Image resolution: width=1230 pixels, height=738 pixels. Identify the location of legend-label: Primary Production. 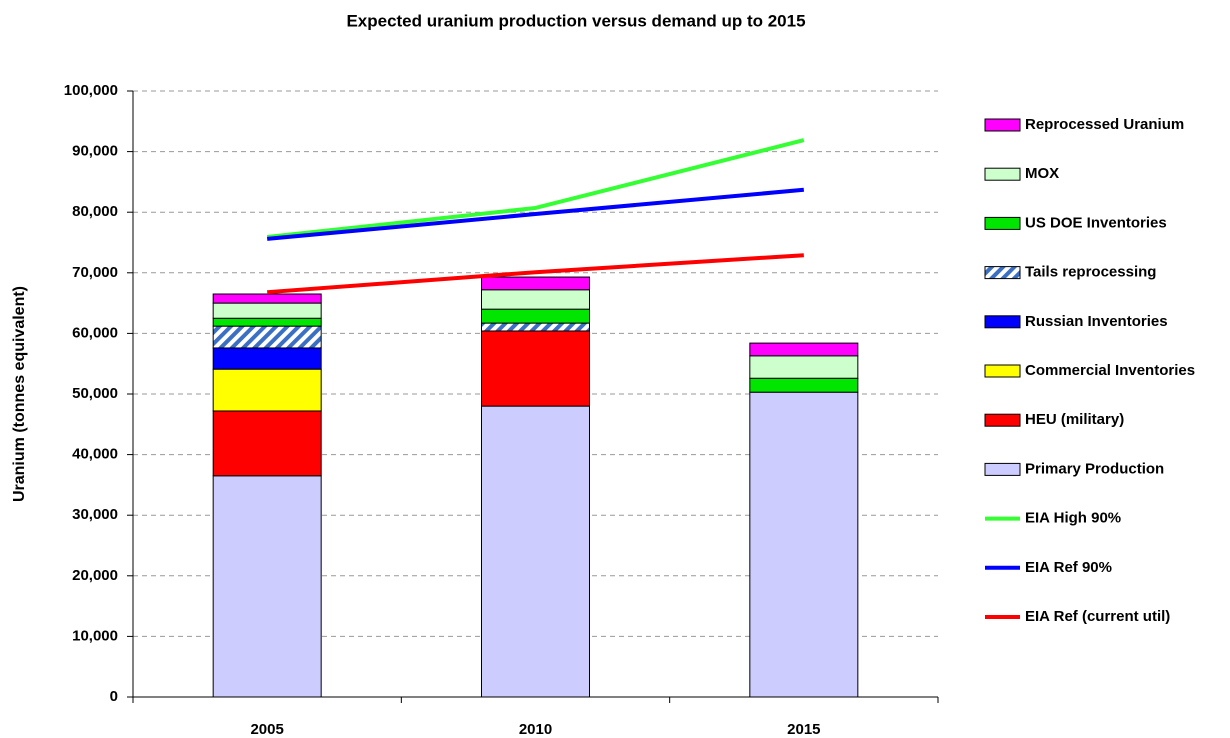
(1094, 468).